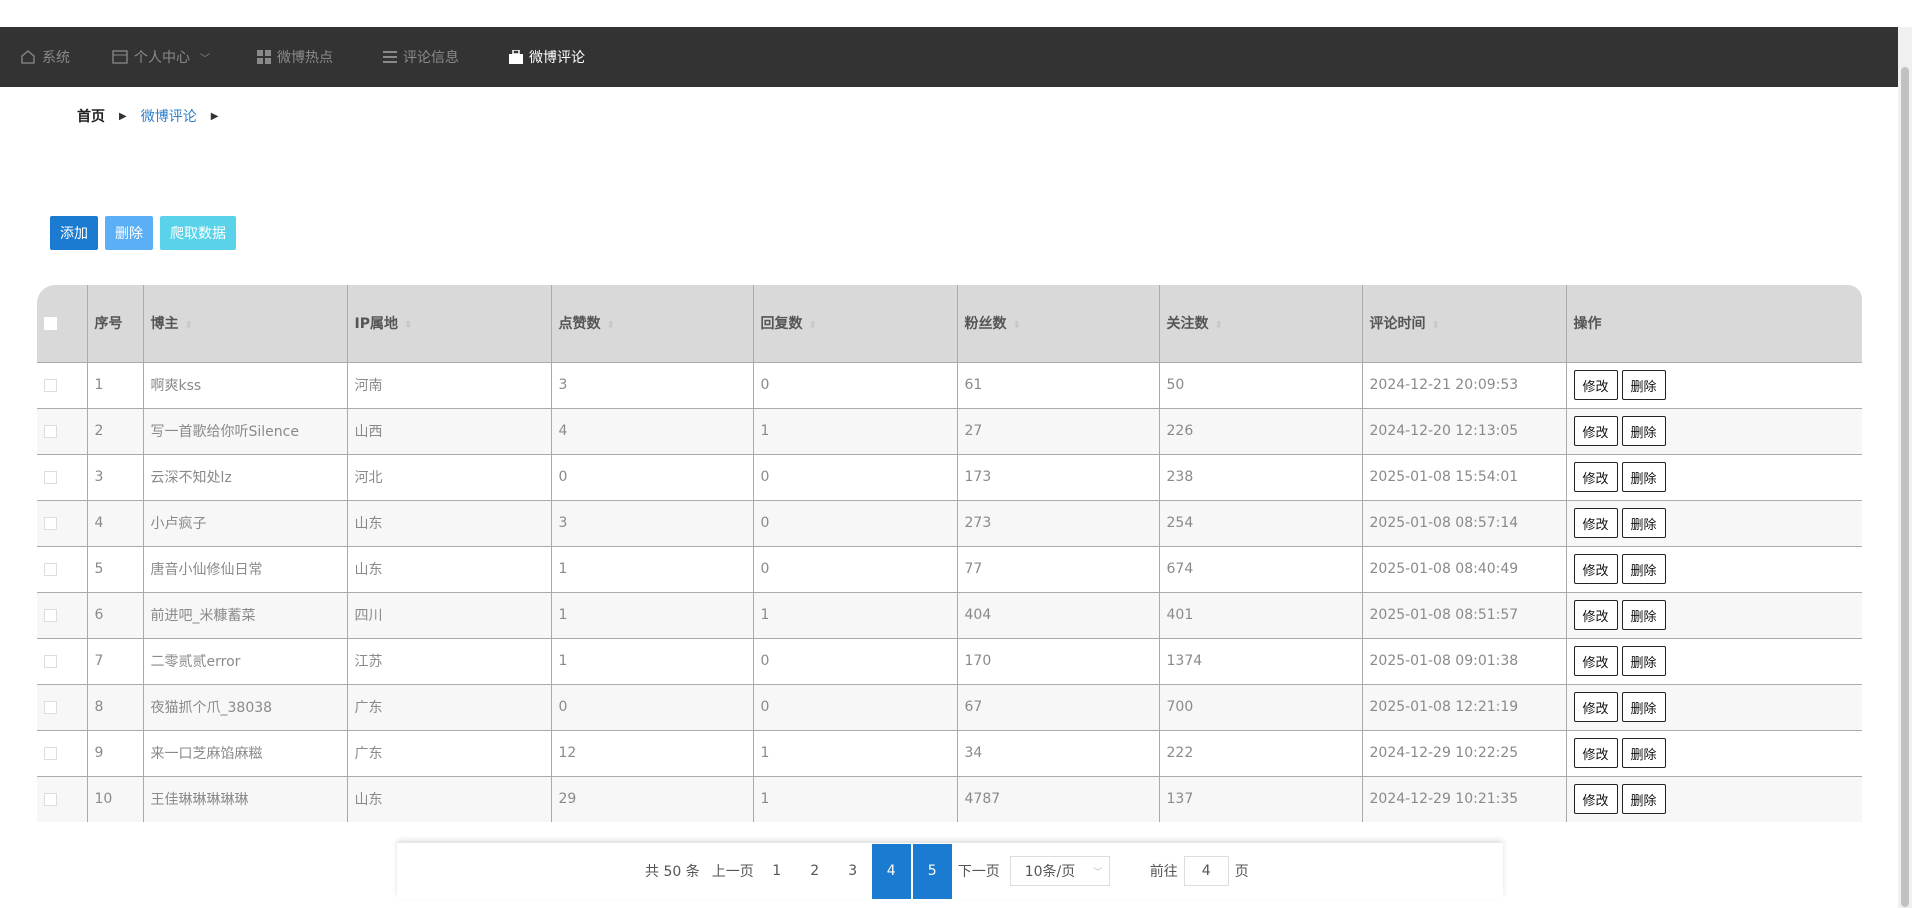 The height and width of the screenshot is (908, 1912). I want to click on nav-item-hot: 微博热点, so click(295, 57).